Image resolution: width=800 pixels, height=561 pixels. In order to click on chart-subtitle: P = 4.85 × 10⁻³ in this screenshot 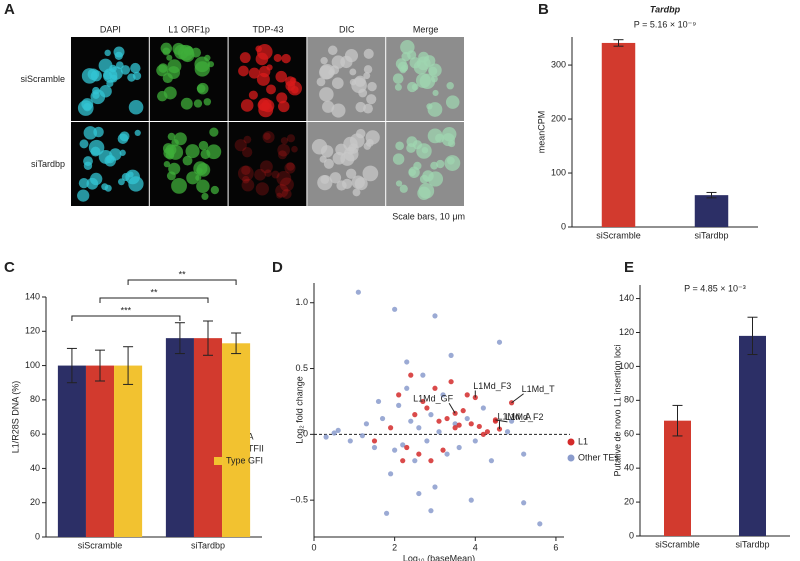, I will do `click(715, 288)`.